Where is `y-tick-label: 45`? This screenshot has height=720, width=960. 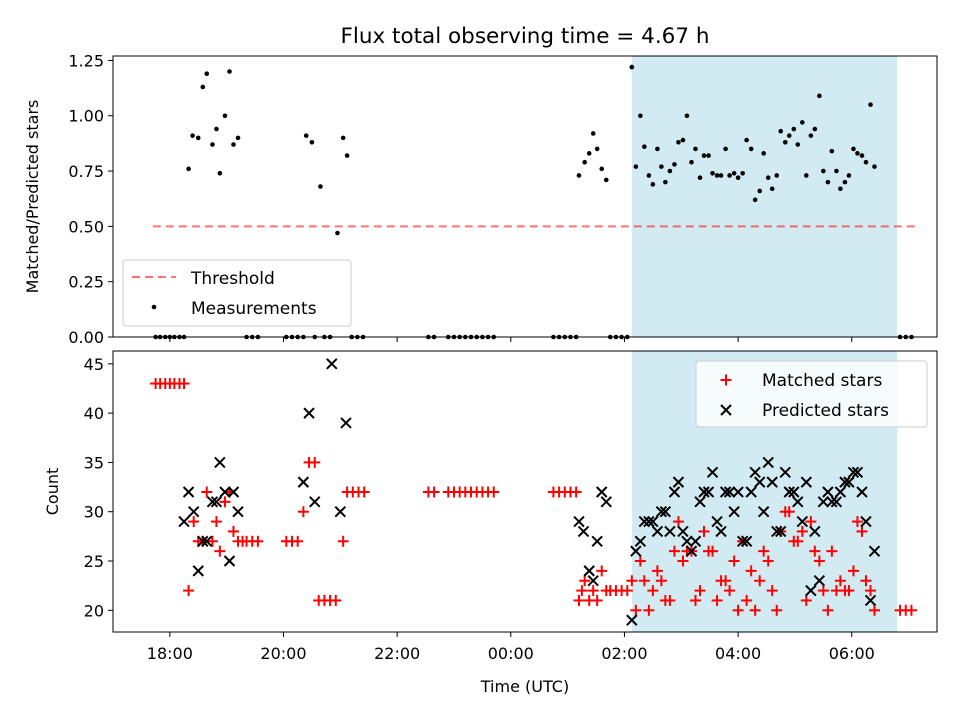 y-tick-label: 45 is located at coordinates (94, 364).